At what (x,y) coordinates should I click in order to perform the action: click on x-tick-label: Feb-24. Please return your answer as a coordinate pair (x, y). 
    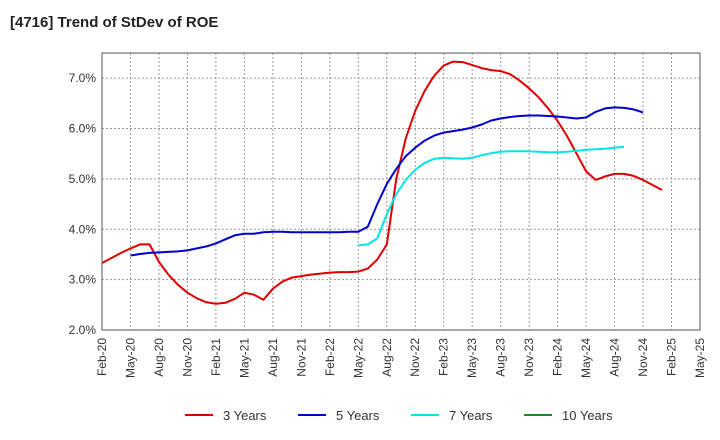
    Looking at the image, I should click on (558, 357).